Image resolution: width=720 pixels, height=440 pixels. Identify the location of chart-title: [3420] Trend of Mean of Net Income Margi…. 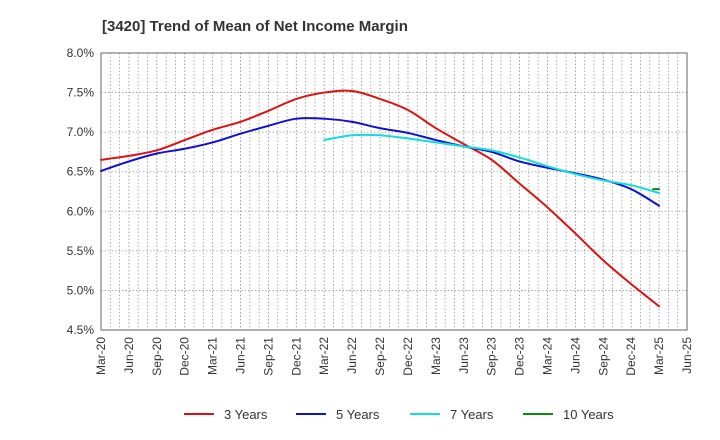
(255, 26).